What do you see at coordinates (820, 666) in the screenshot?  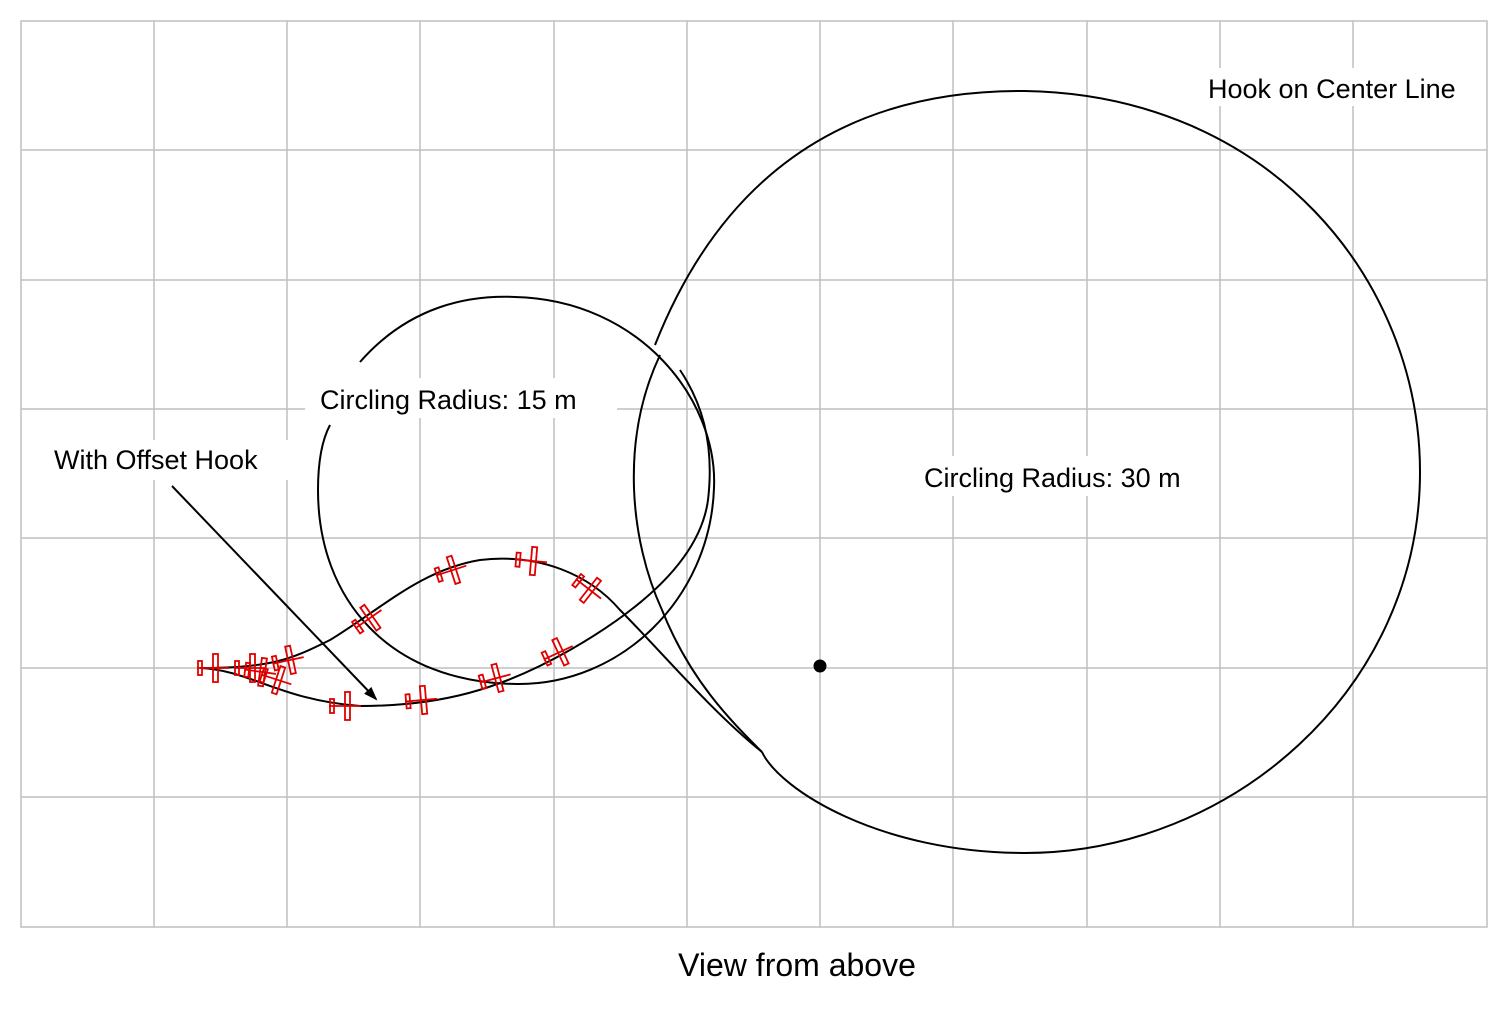 I see `center-point` at bounding box center [820, 666].